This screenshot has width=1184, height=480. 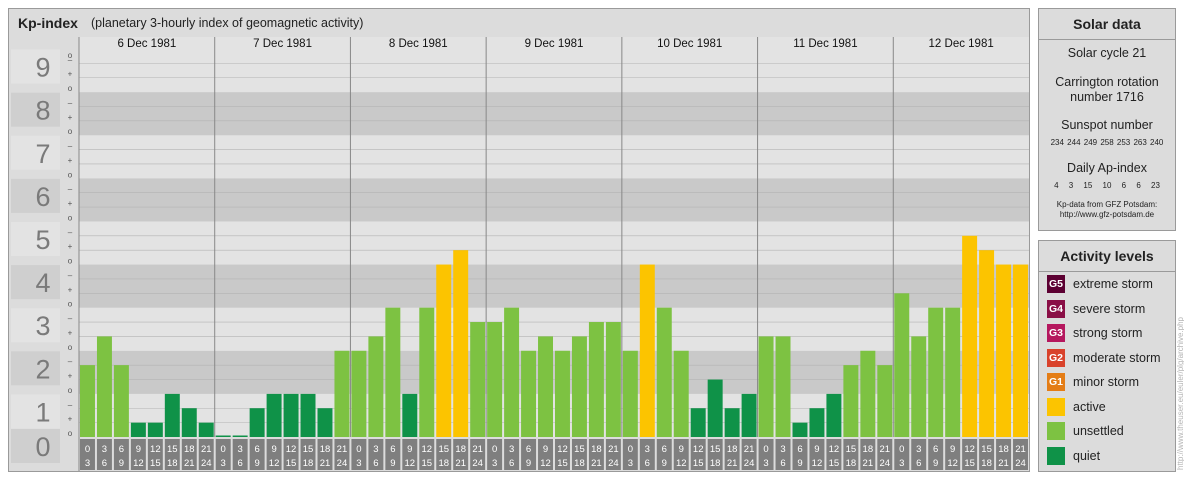 I want to click on carrington-line-2: number 1716, so click(x=1107, y=97).